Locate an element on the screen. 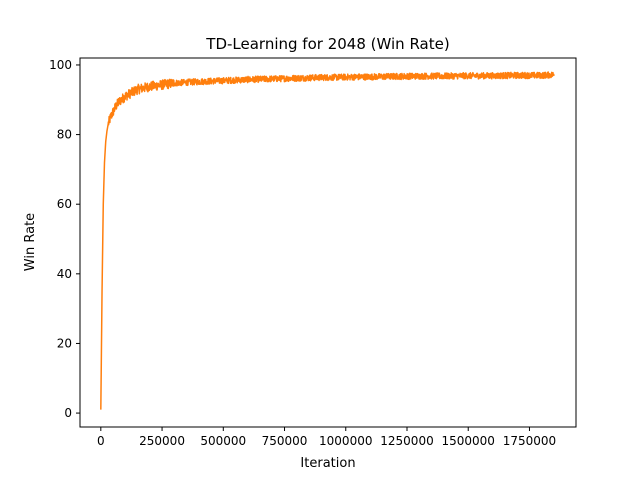 This screenshot has height=480, width=640. x-tick-label: 1750000 is located at coordinates (529, 441).